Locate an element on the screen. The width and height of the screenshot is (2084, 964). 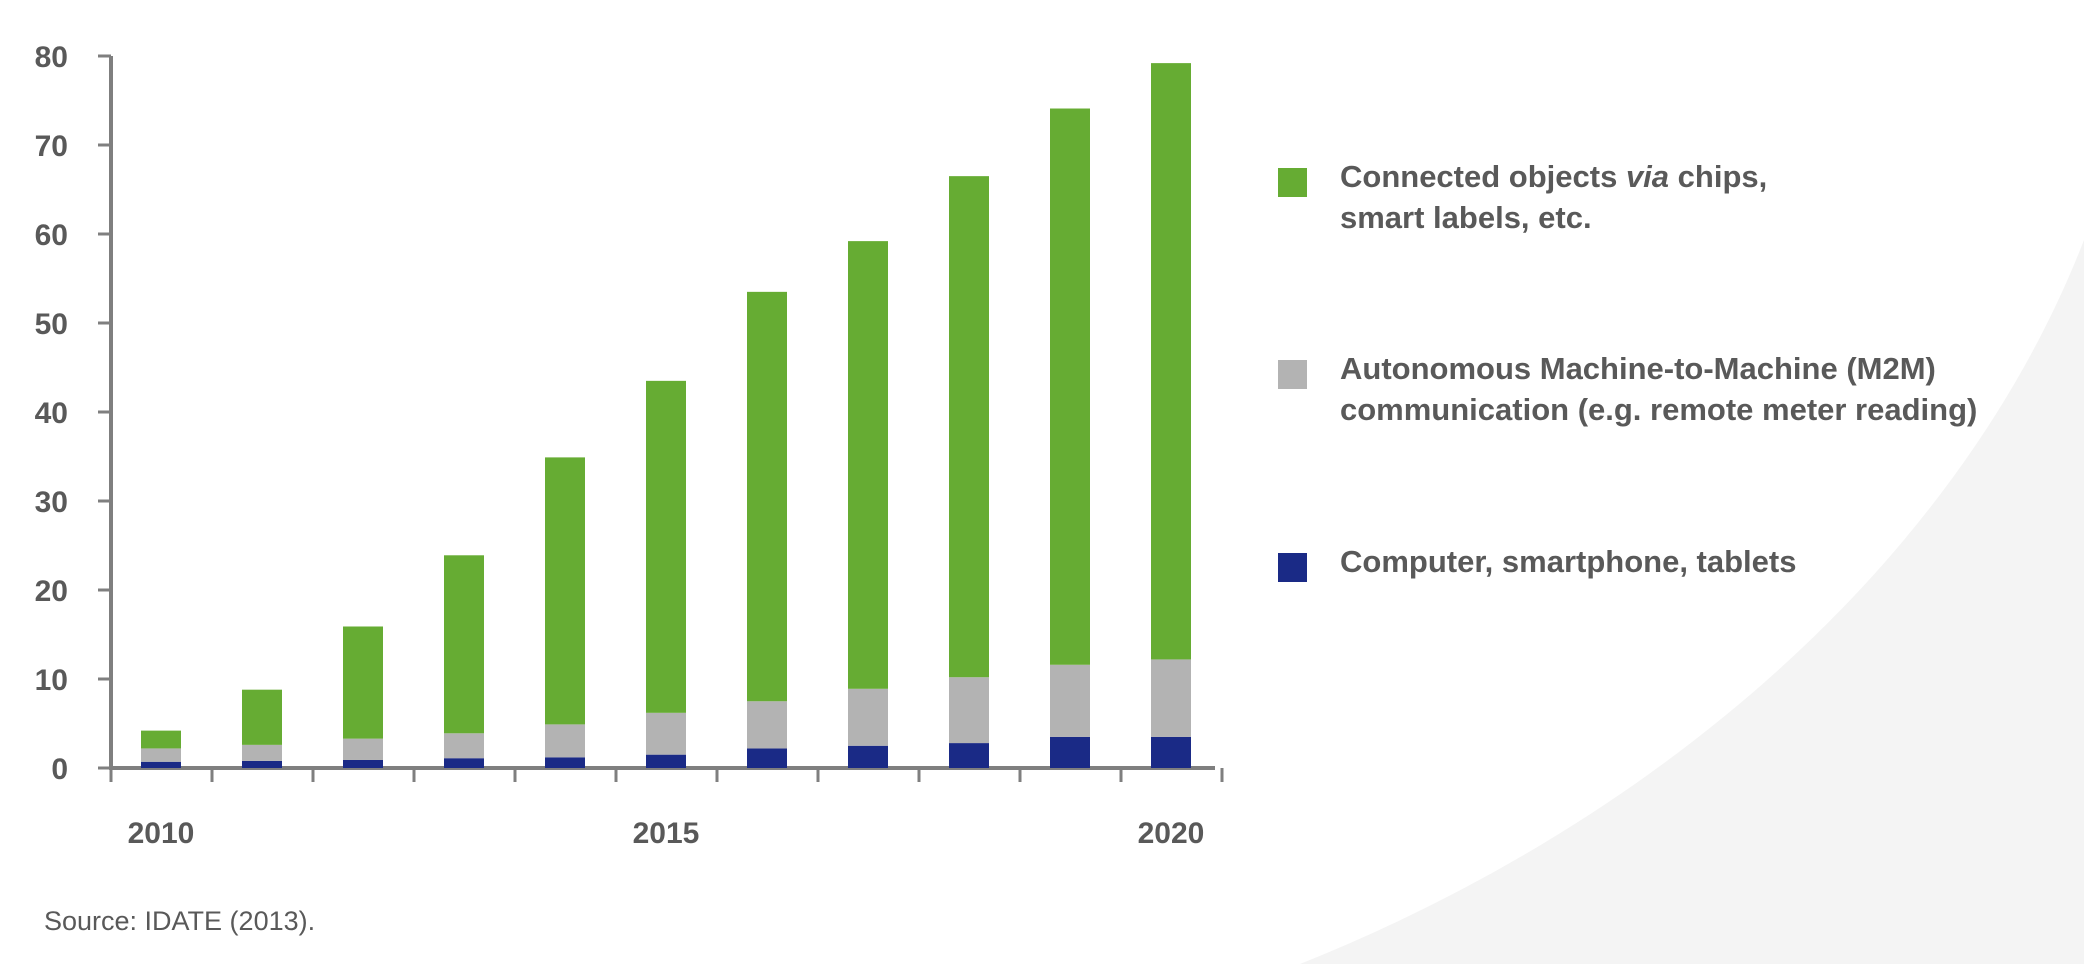
x-tick-label: 2010 is located at coordinates (161, 833).